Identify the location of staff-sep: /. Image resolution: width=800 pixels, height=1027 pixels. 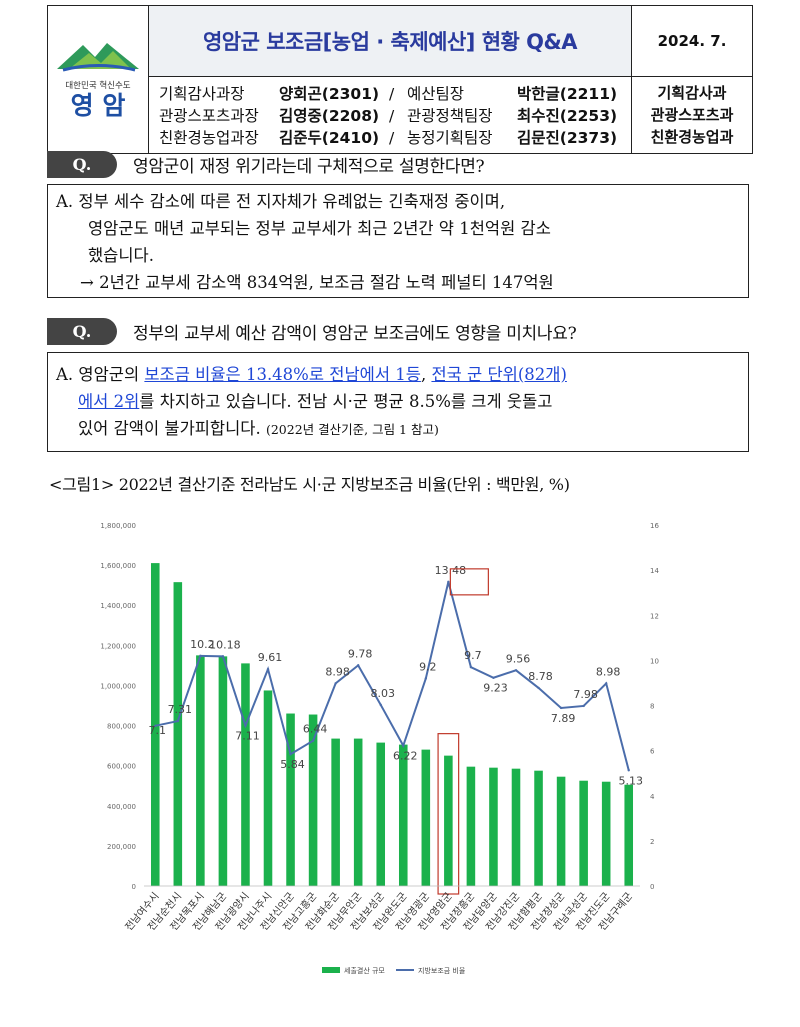
(392, 138).